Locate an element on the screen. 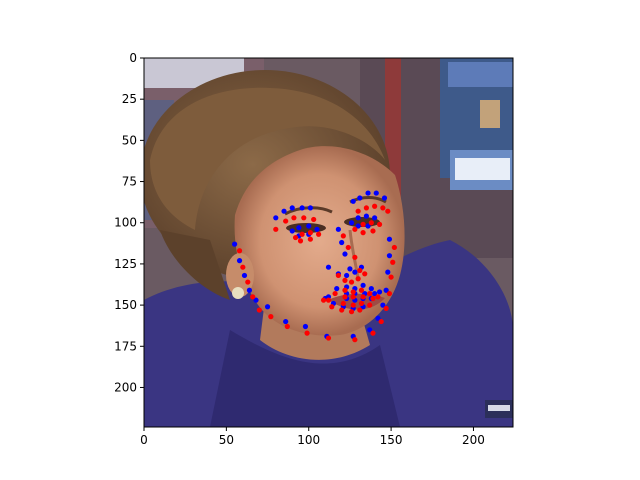  x-tick-label: 0 is located at coordinates (144, 440).